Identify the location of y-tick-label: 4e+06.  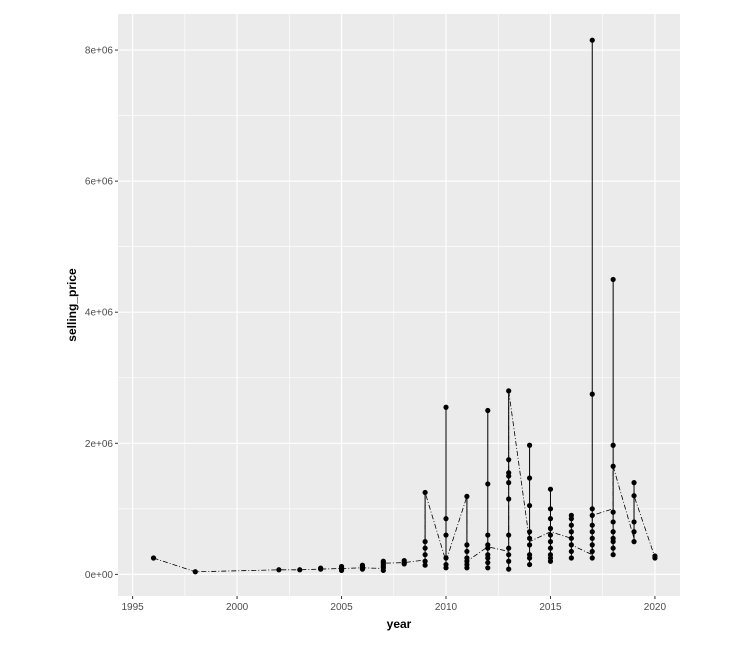
(99, 313).